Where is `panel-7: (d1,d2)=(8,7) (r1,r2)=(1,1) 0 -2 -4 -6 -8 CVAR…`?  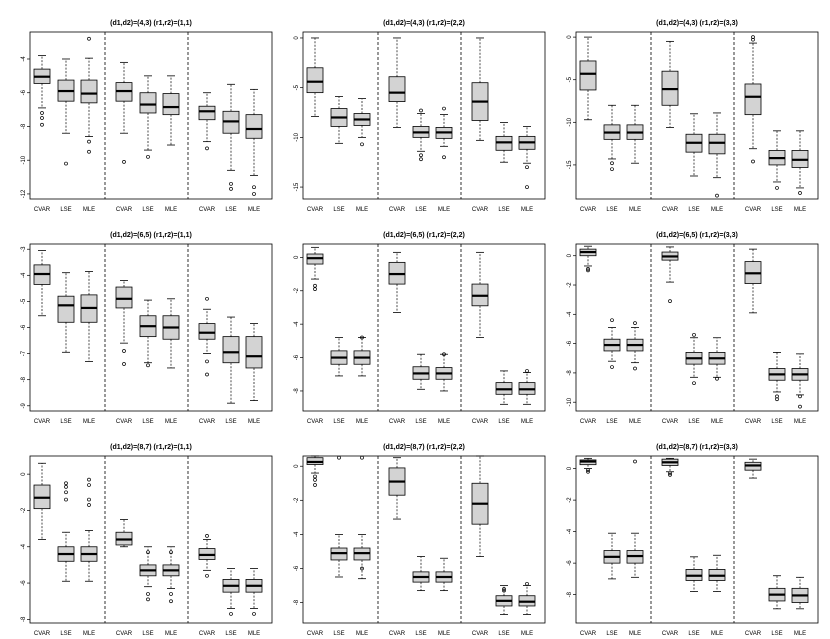 panel-7: (d1,d2)=(8,7) (r1,r2)=(1,1) 0 -2 -4 -6 -8 CVAR… is located at coordinates (147, 540).